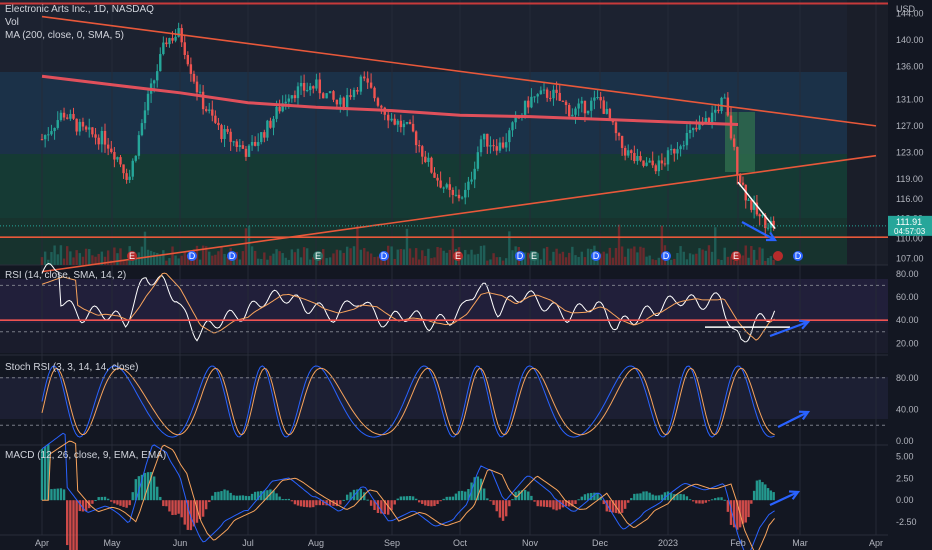  I want to click on rsi-label: RSI (14, close, SMA, 14, 2), so click(66, 275).